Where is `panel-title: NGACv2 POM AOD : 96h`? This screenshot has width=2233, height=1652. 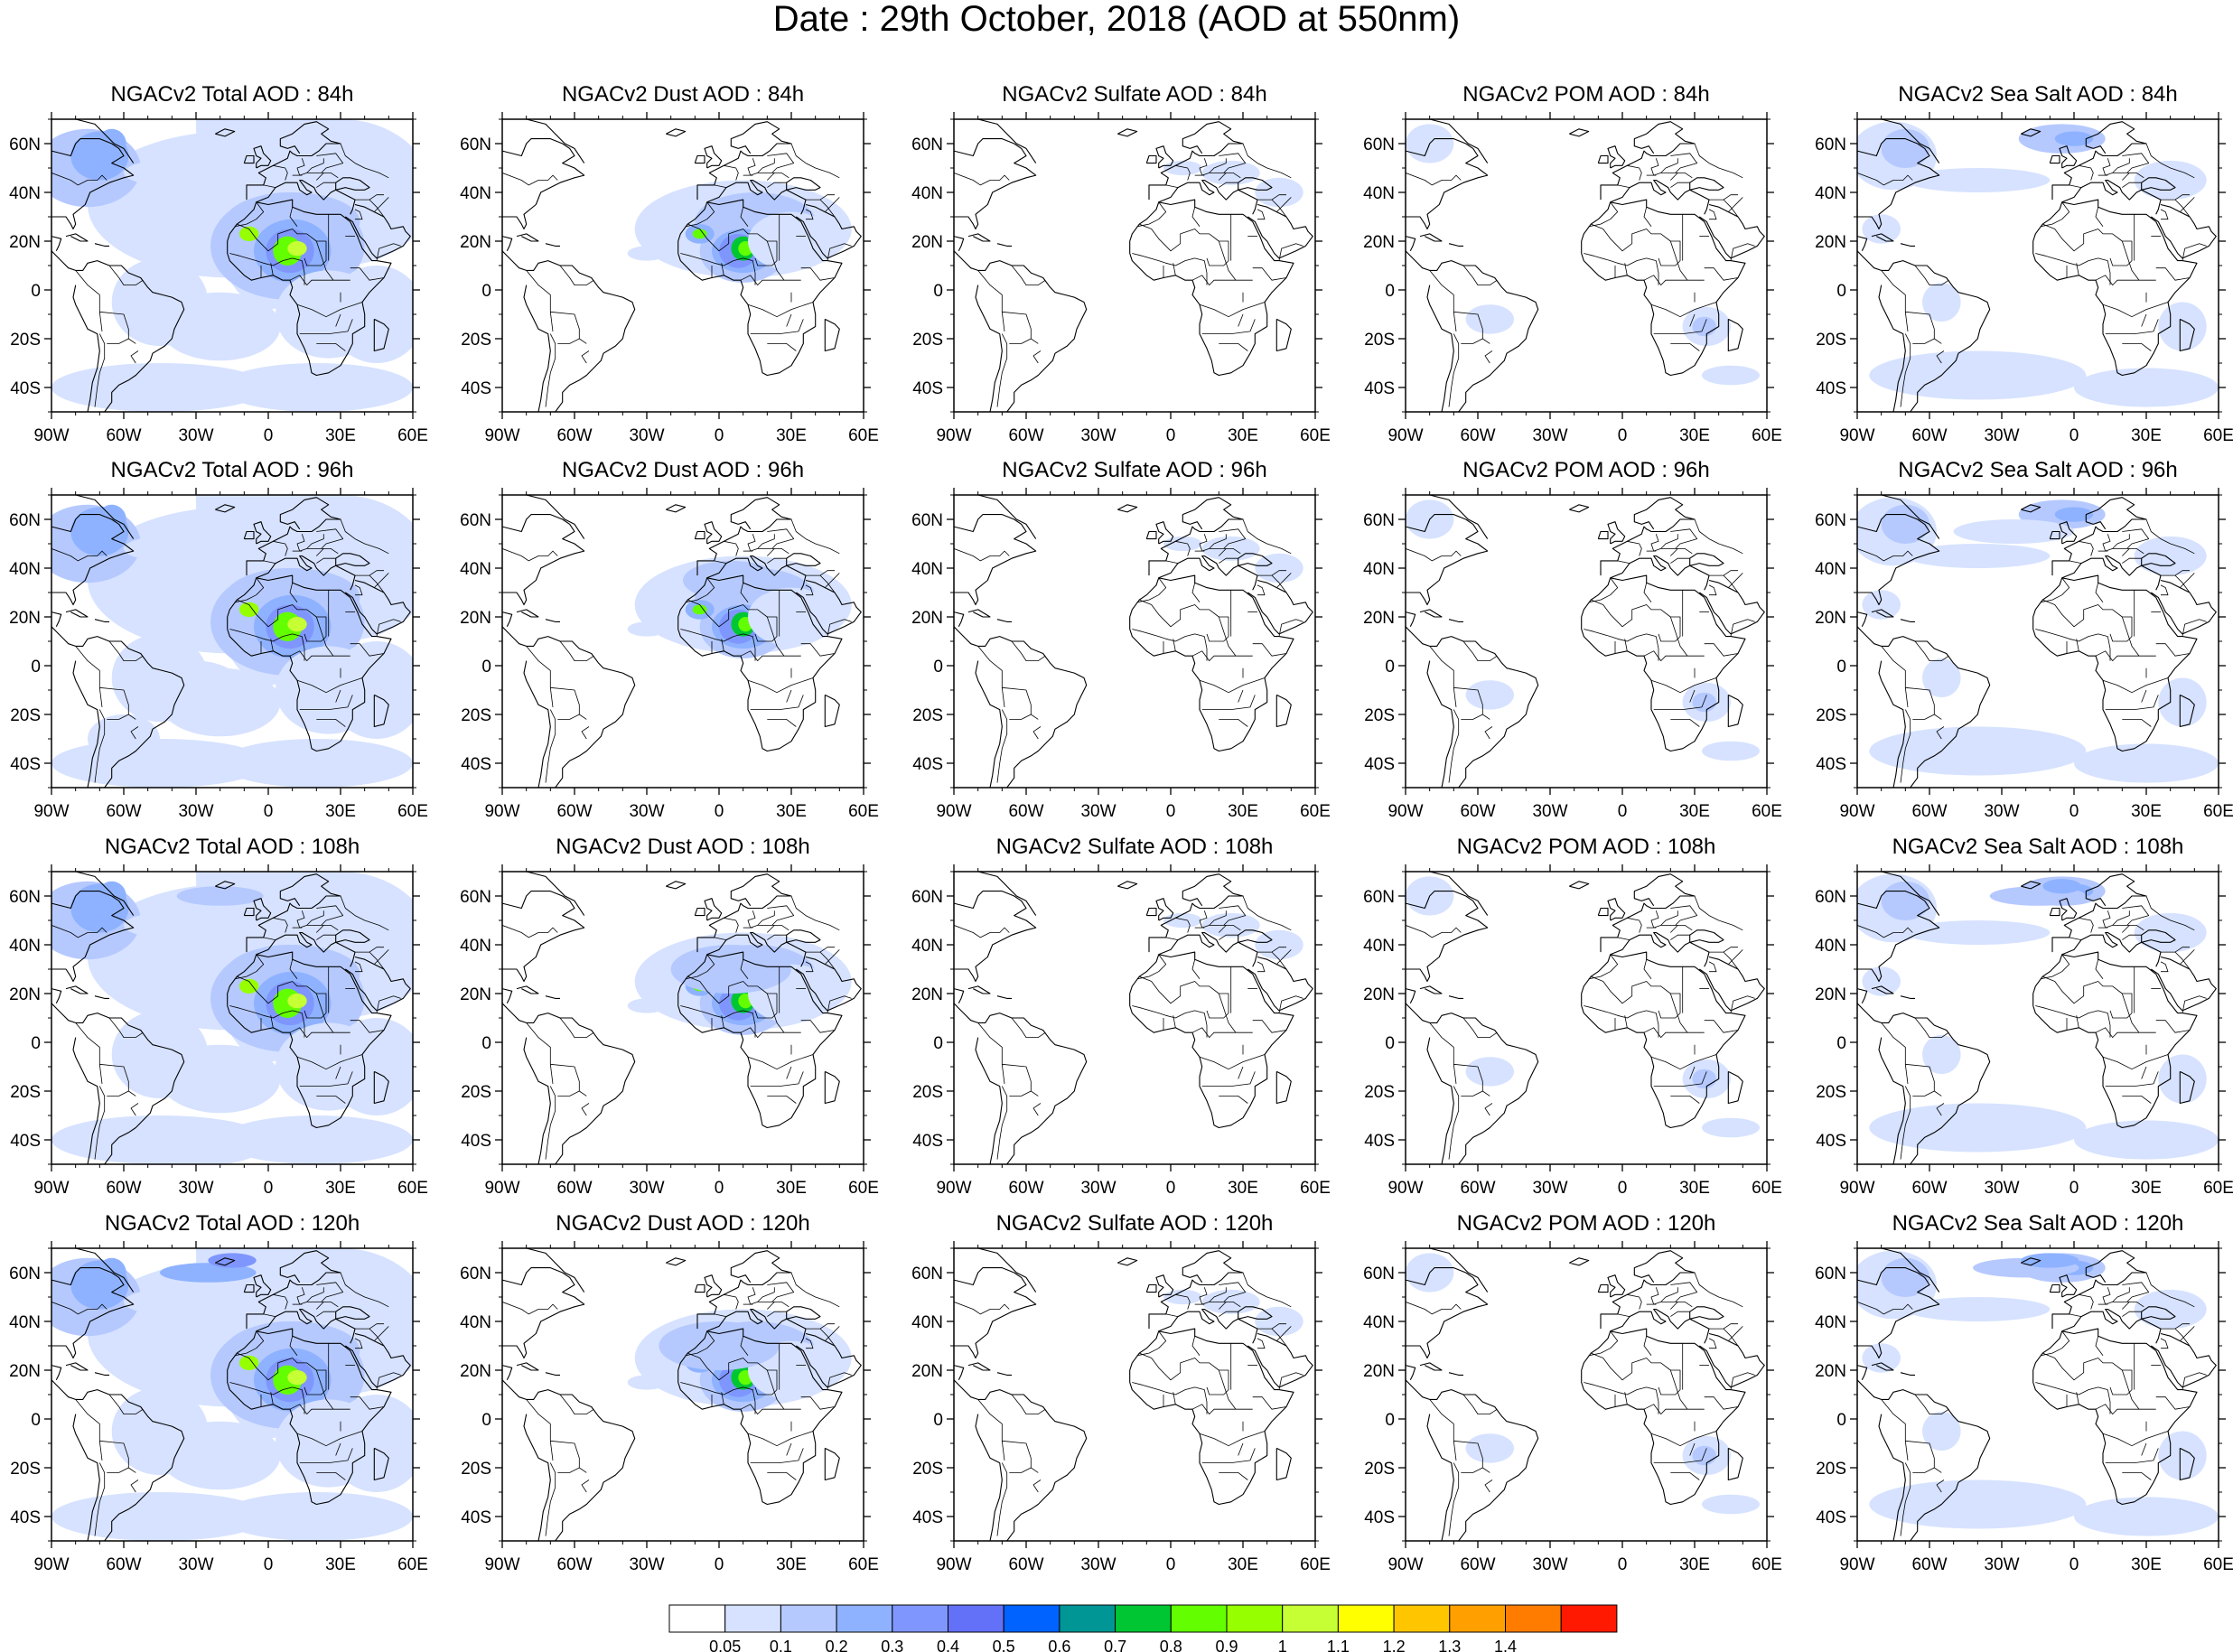 panel-title: NGACv2 POM AOD : 96h is located at coordinates (1586, 470).